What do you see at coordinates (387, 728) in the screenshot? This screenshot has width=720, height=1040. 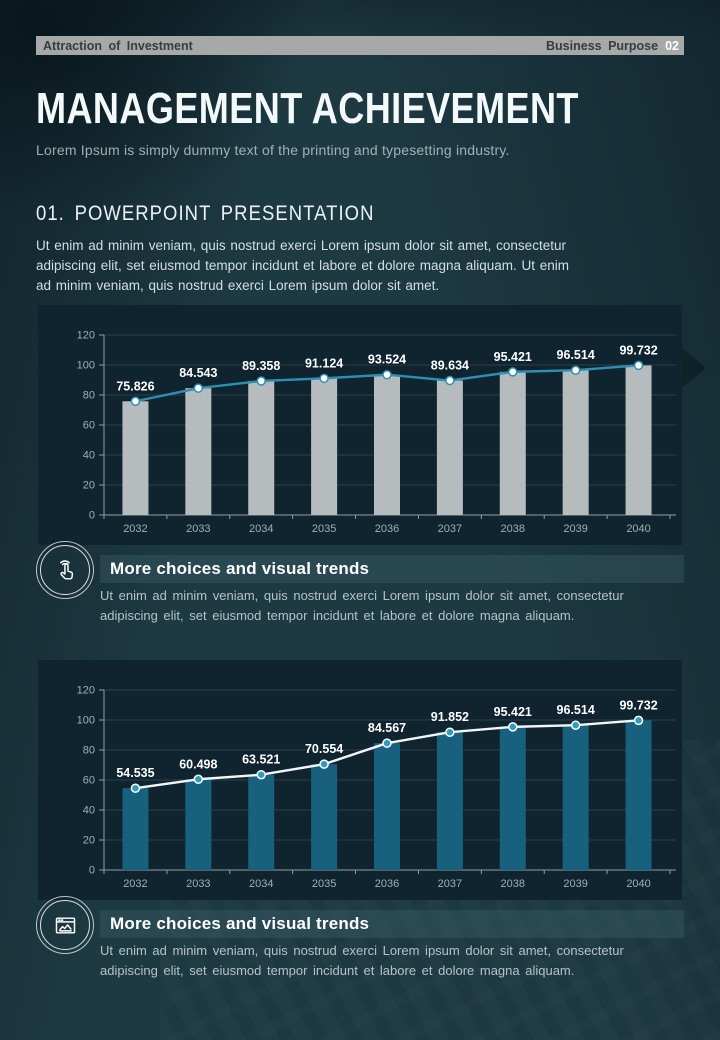 I see `svg-text: 84.567` at bounding box center [387, 728].